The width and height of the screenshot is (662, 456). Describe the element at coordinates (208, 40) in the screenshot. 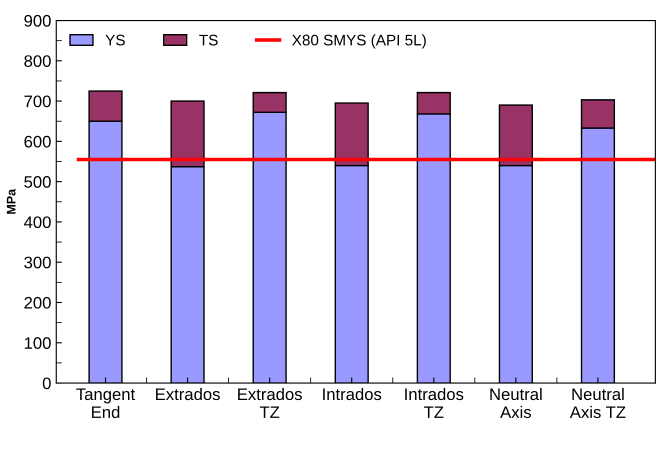

I see `legend-label: TS` at that location.